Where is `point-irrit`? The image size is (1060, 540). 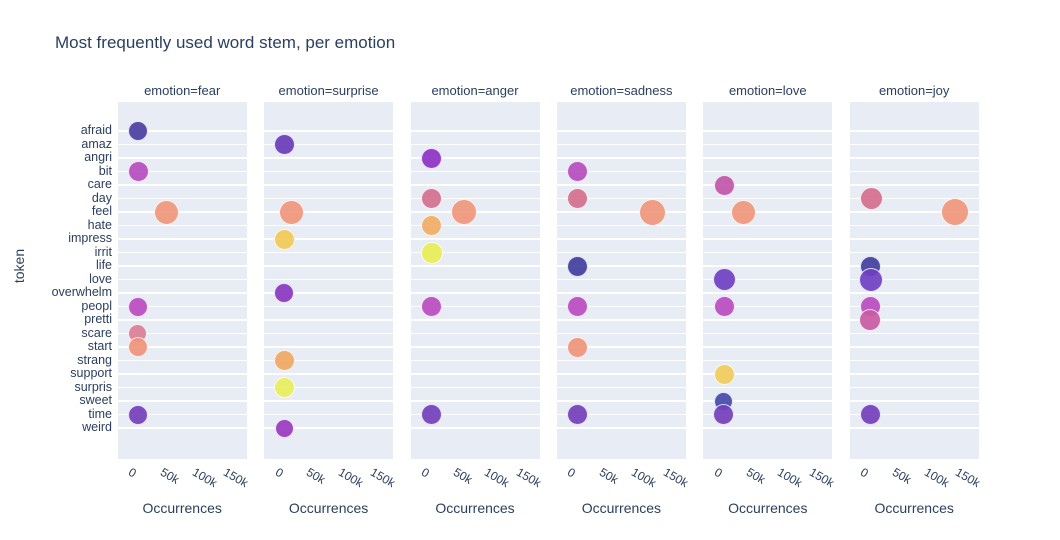
point-irrit is located at coordinates (431, 252).